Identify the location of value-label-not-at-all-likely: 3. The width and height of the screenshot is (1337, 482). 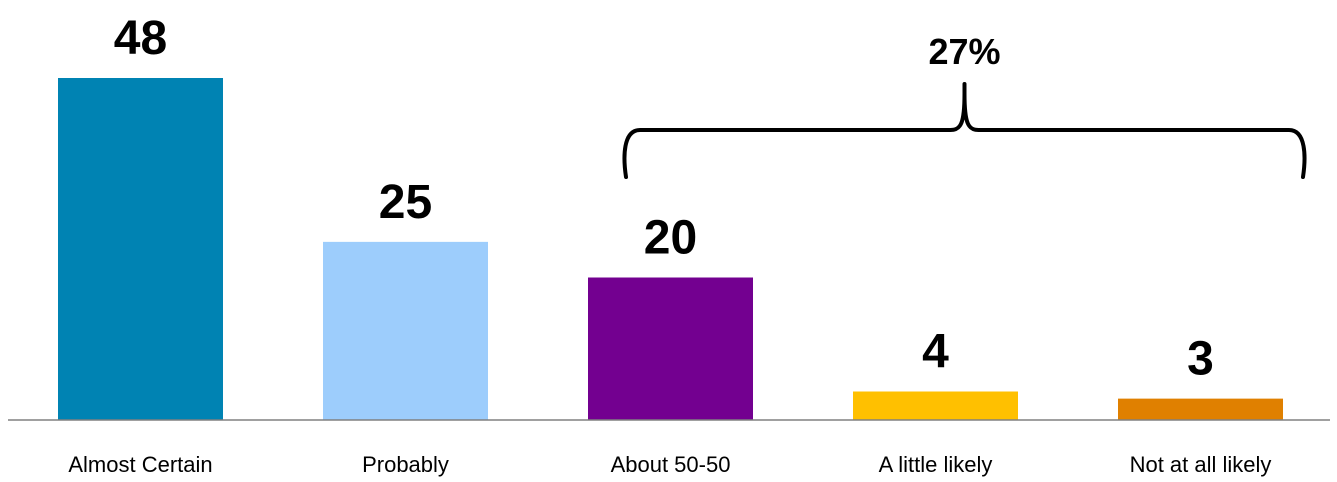
(1200, 359).